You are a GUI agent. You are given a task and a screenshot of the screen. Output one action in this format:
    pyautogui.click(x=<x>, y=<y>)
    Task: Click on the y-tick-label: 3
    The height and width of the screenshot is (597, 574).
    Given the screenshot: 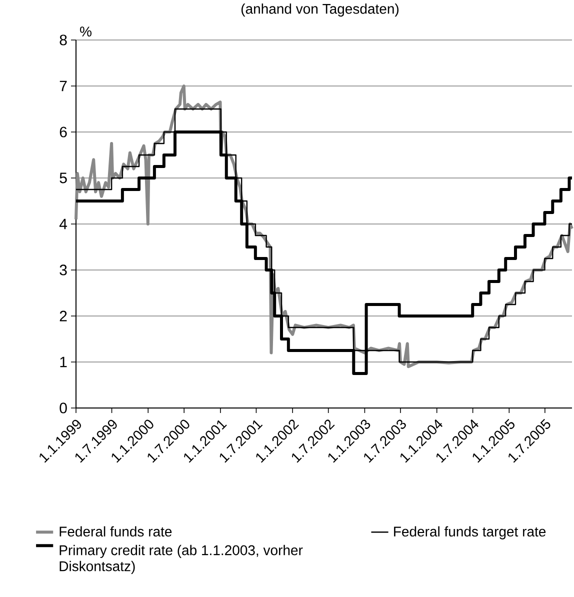 What is the action you would take?
    pyautogui.click(x=63, y=270)
    